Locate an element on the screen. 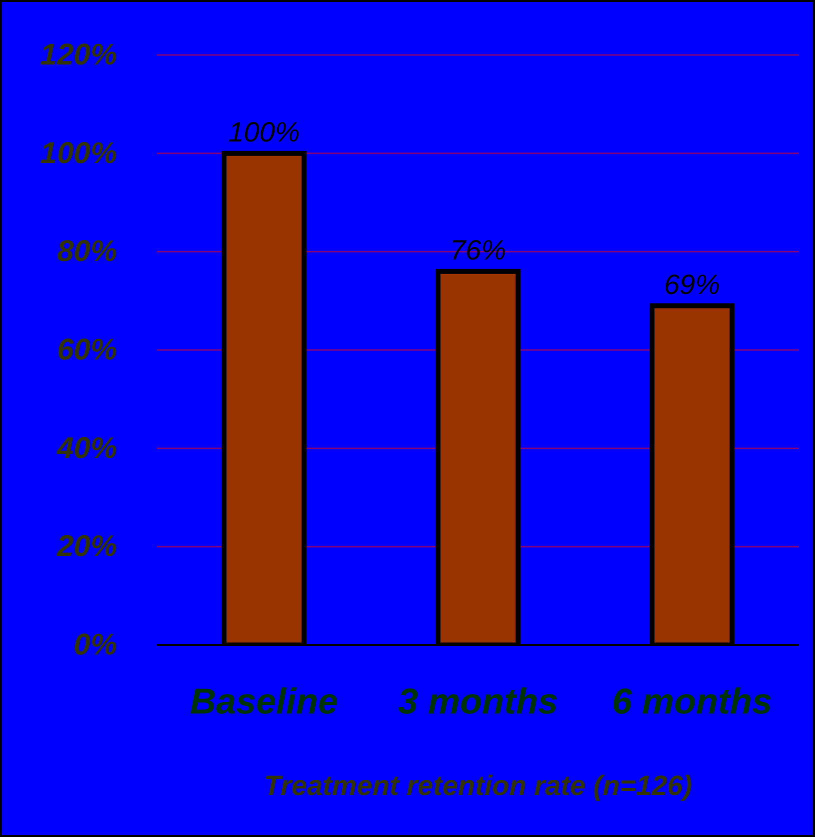 The image size is (815, 837). x-tick-label: 6 months is located at coordinates (692, 701).